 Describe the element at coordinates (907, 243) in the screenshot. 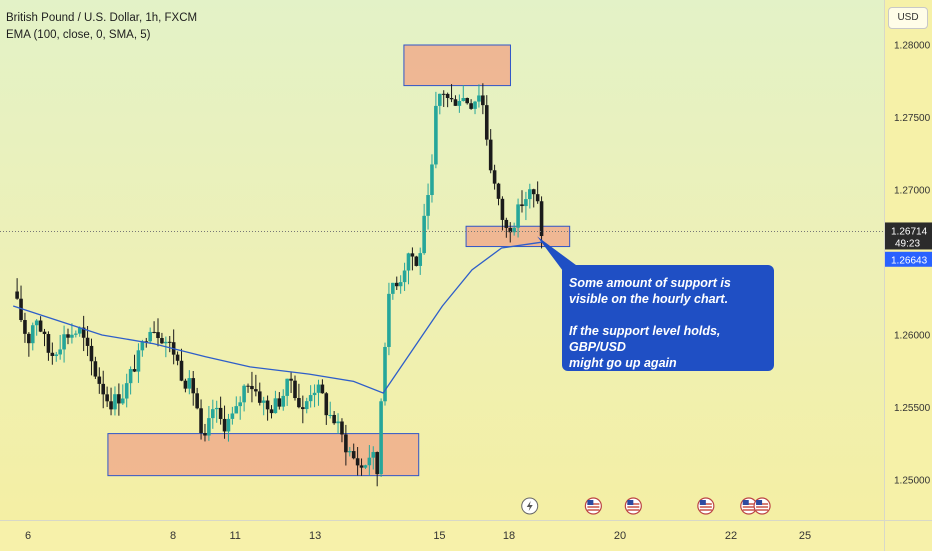

I see `countdown-label: 49:23` at that location.